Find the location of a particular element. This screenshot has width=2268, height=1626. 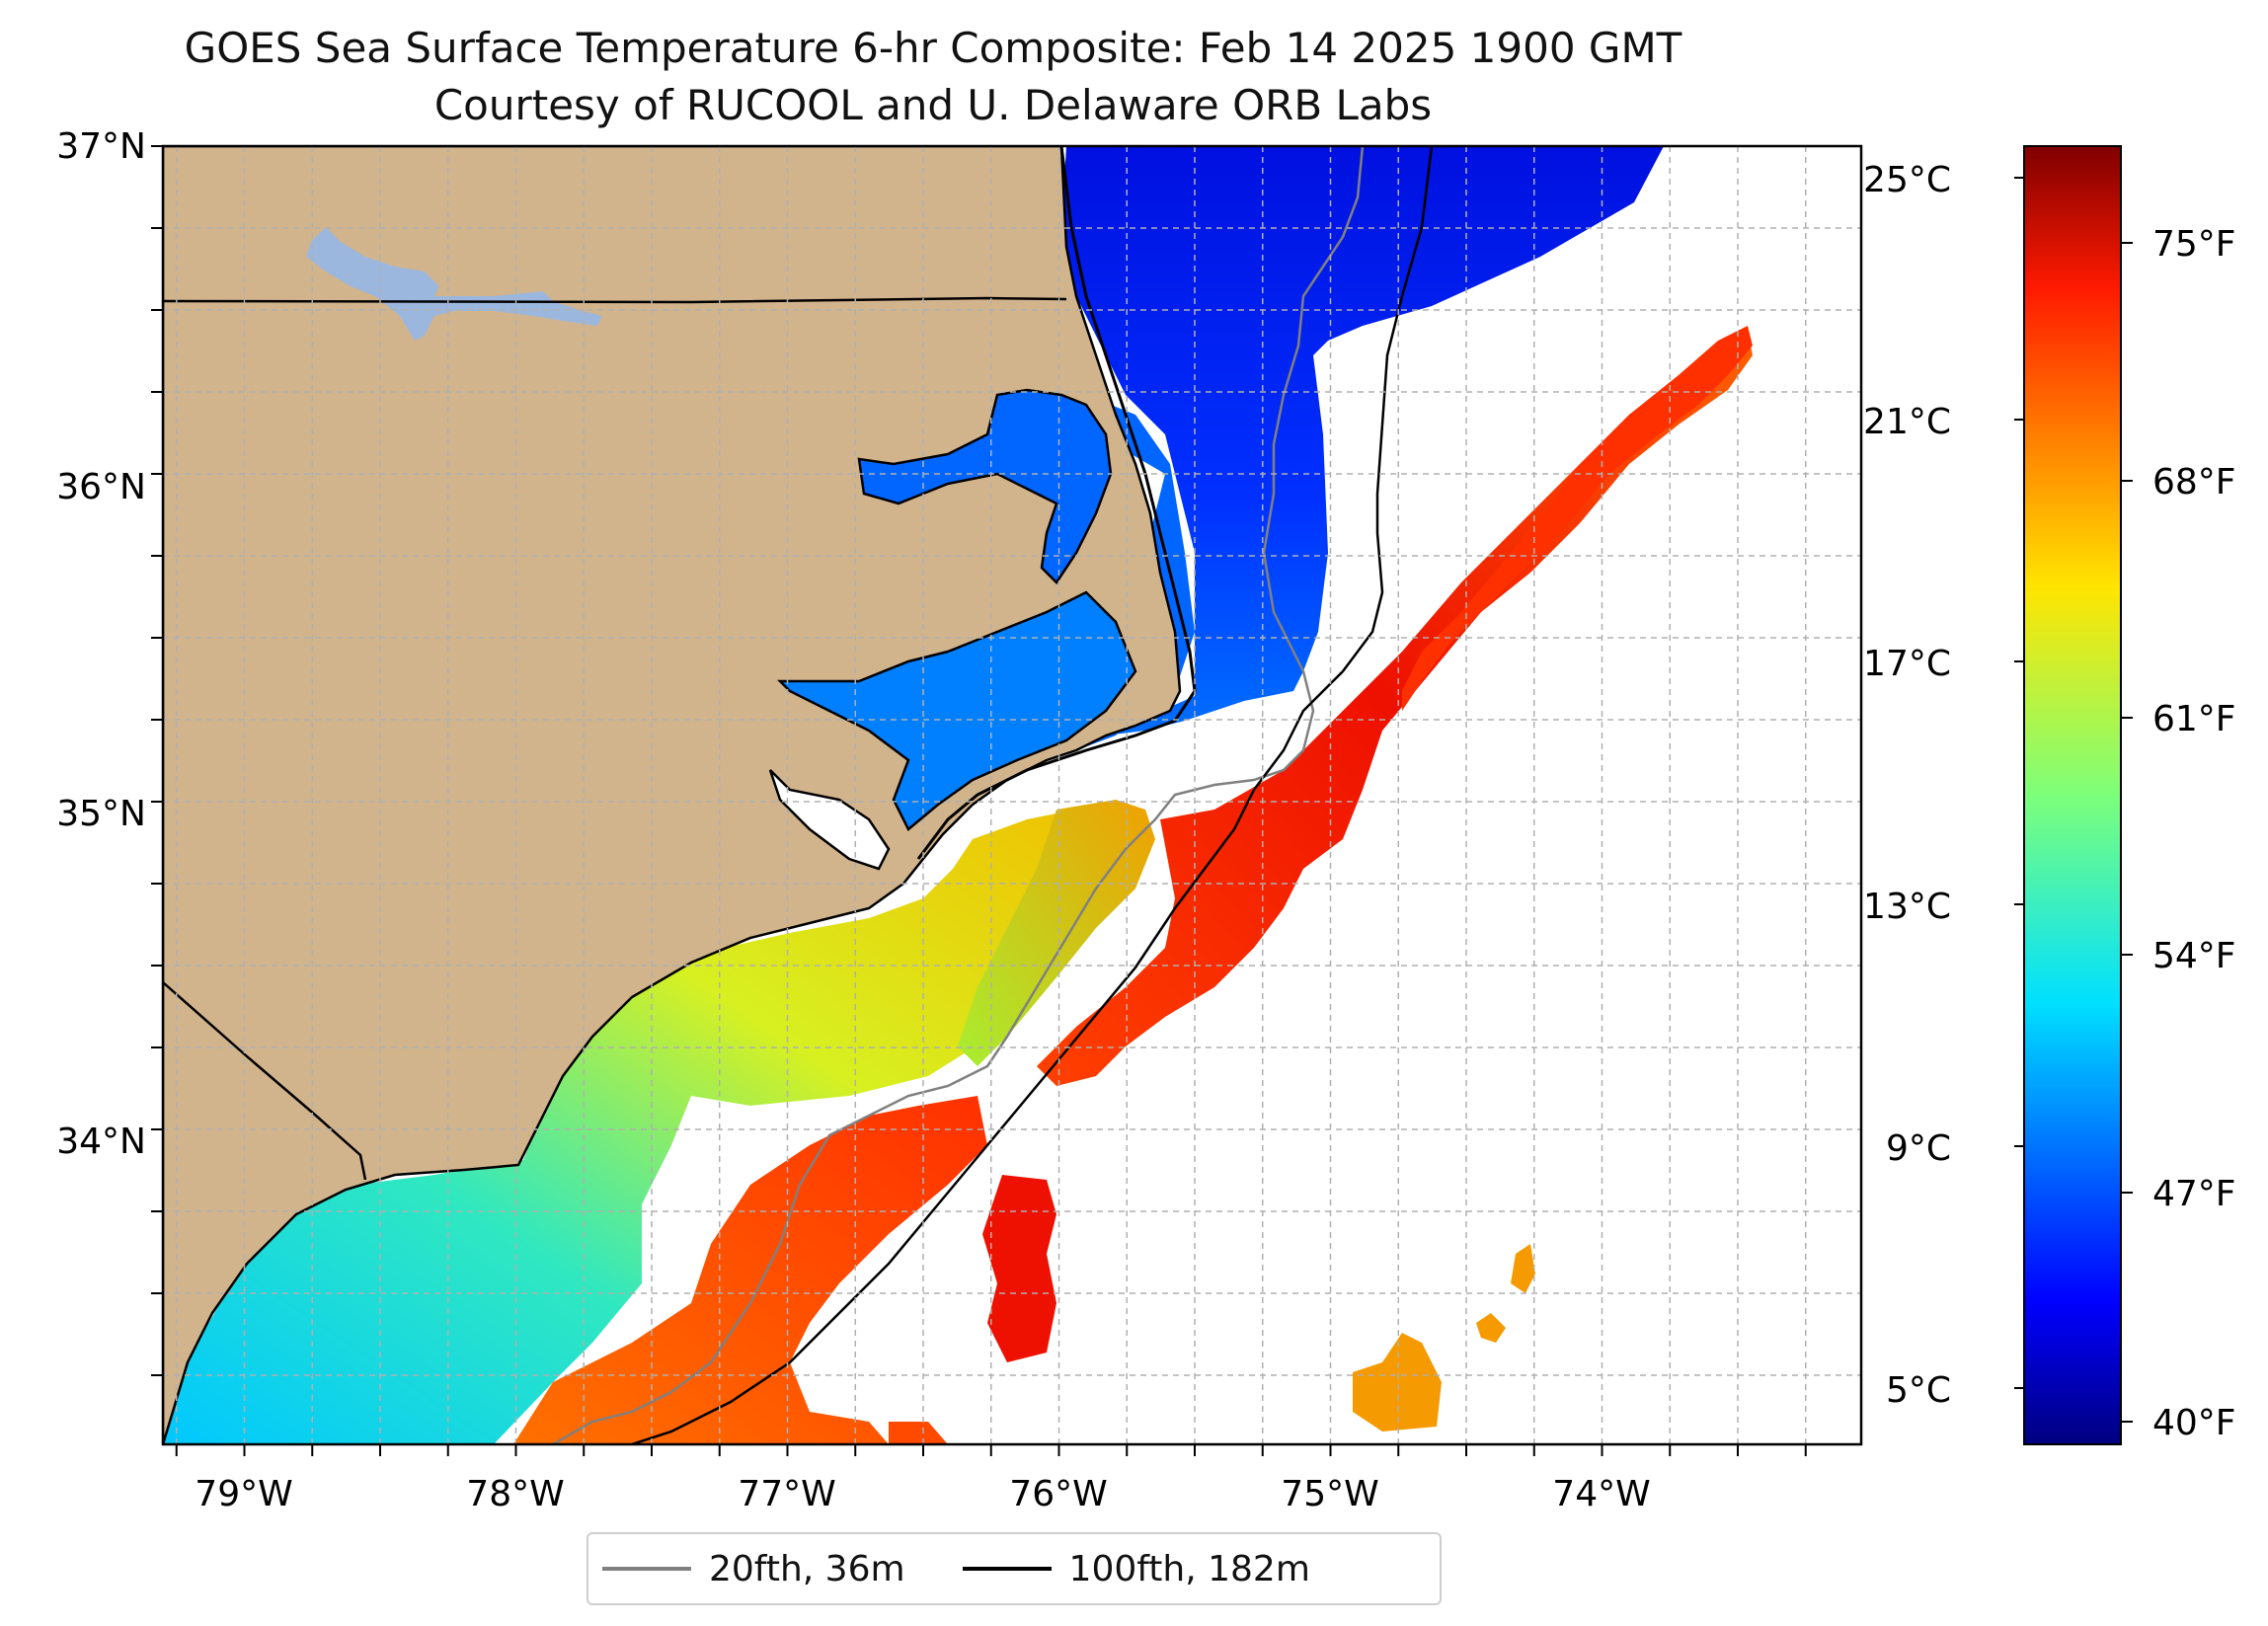

isobath-legend: 20fth, 36m 100fth, 182m is located at coordinates (1015, 1568).